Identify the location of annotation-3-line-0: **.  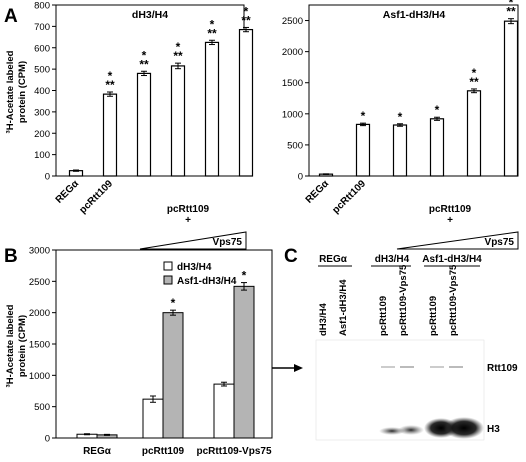
(178, 56).